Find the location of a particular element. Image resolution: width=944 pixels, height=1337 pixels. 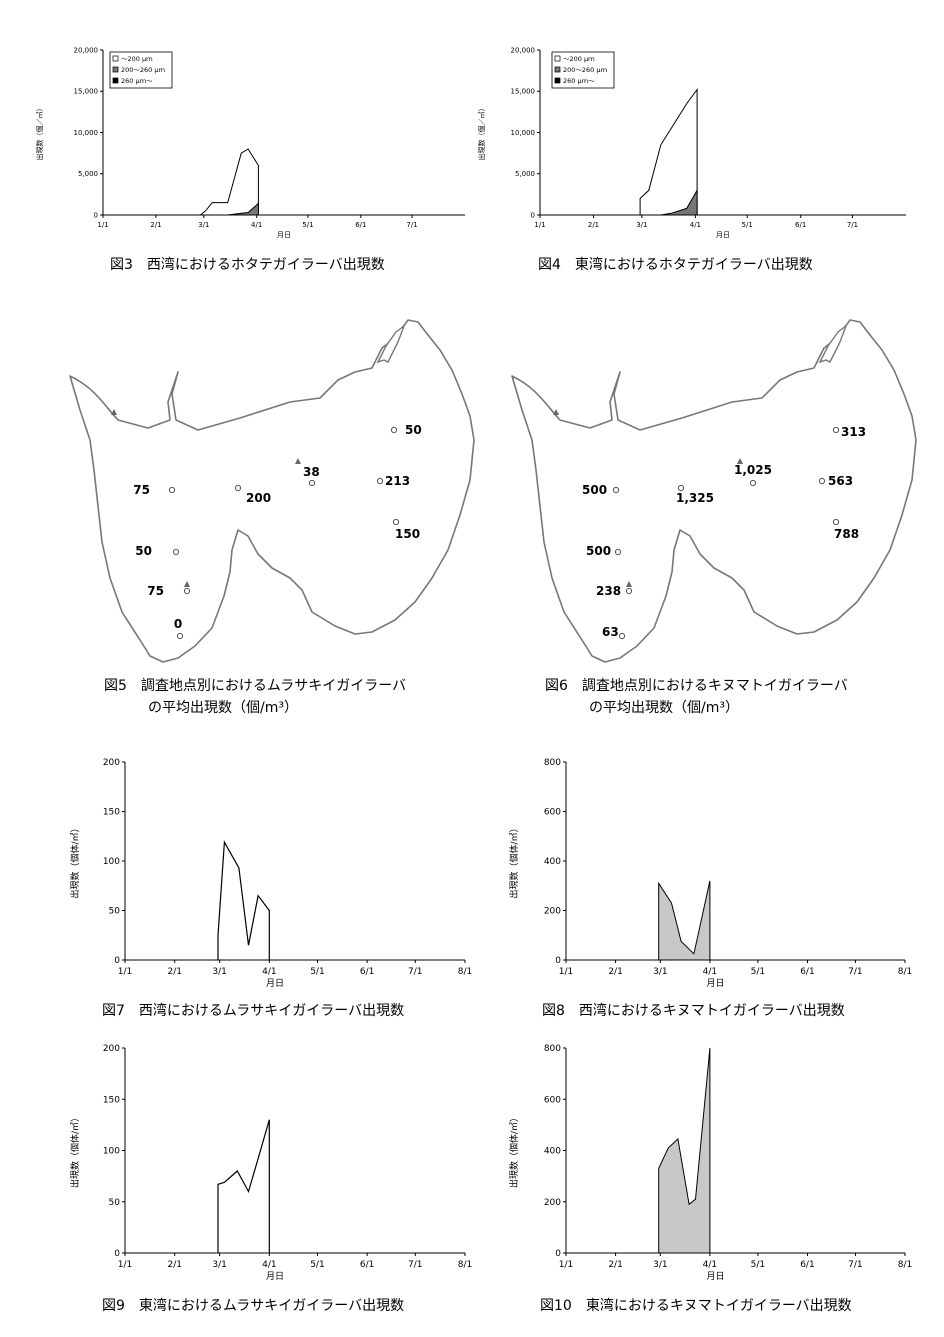

caption-fig3: 図3 西湾におけるホタテガイラーバ出現数 is located at coordinates (247, 265).